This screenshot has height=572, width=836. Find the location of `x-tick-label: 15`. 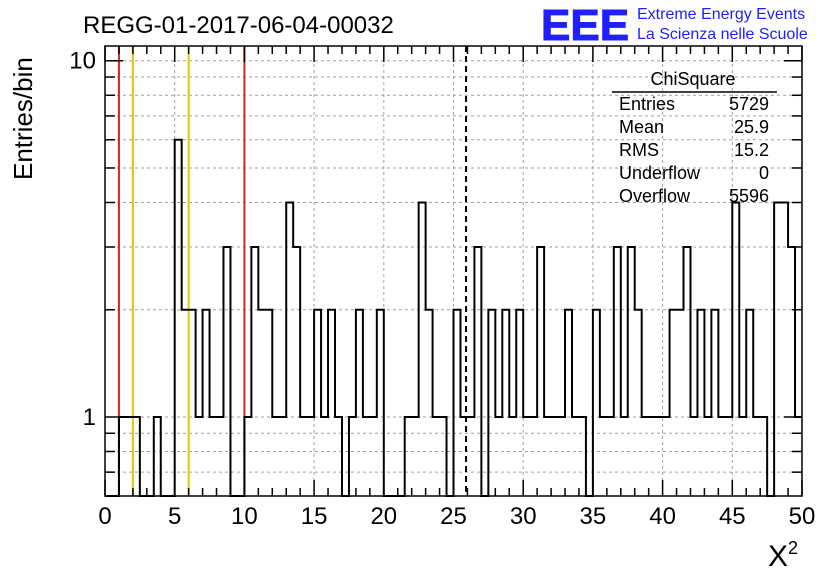

x-tick-label: 15 is located at coordinates (314, 516).